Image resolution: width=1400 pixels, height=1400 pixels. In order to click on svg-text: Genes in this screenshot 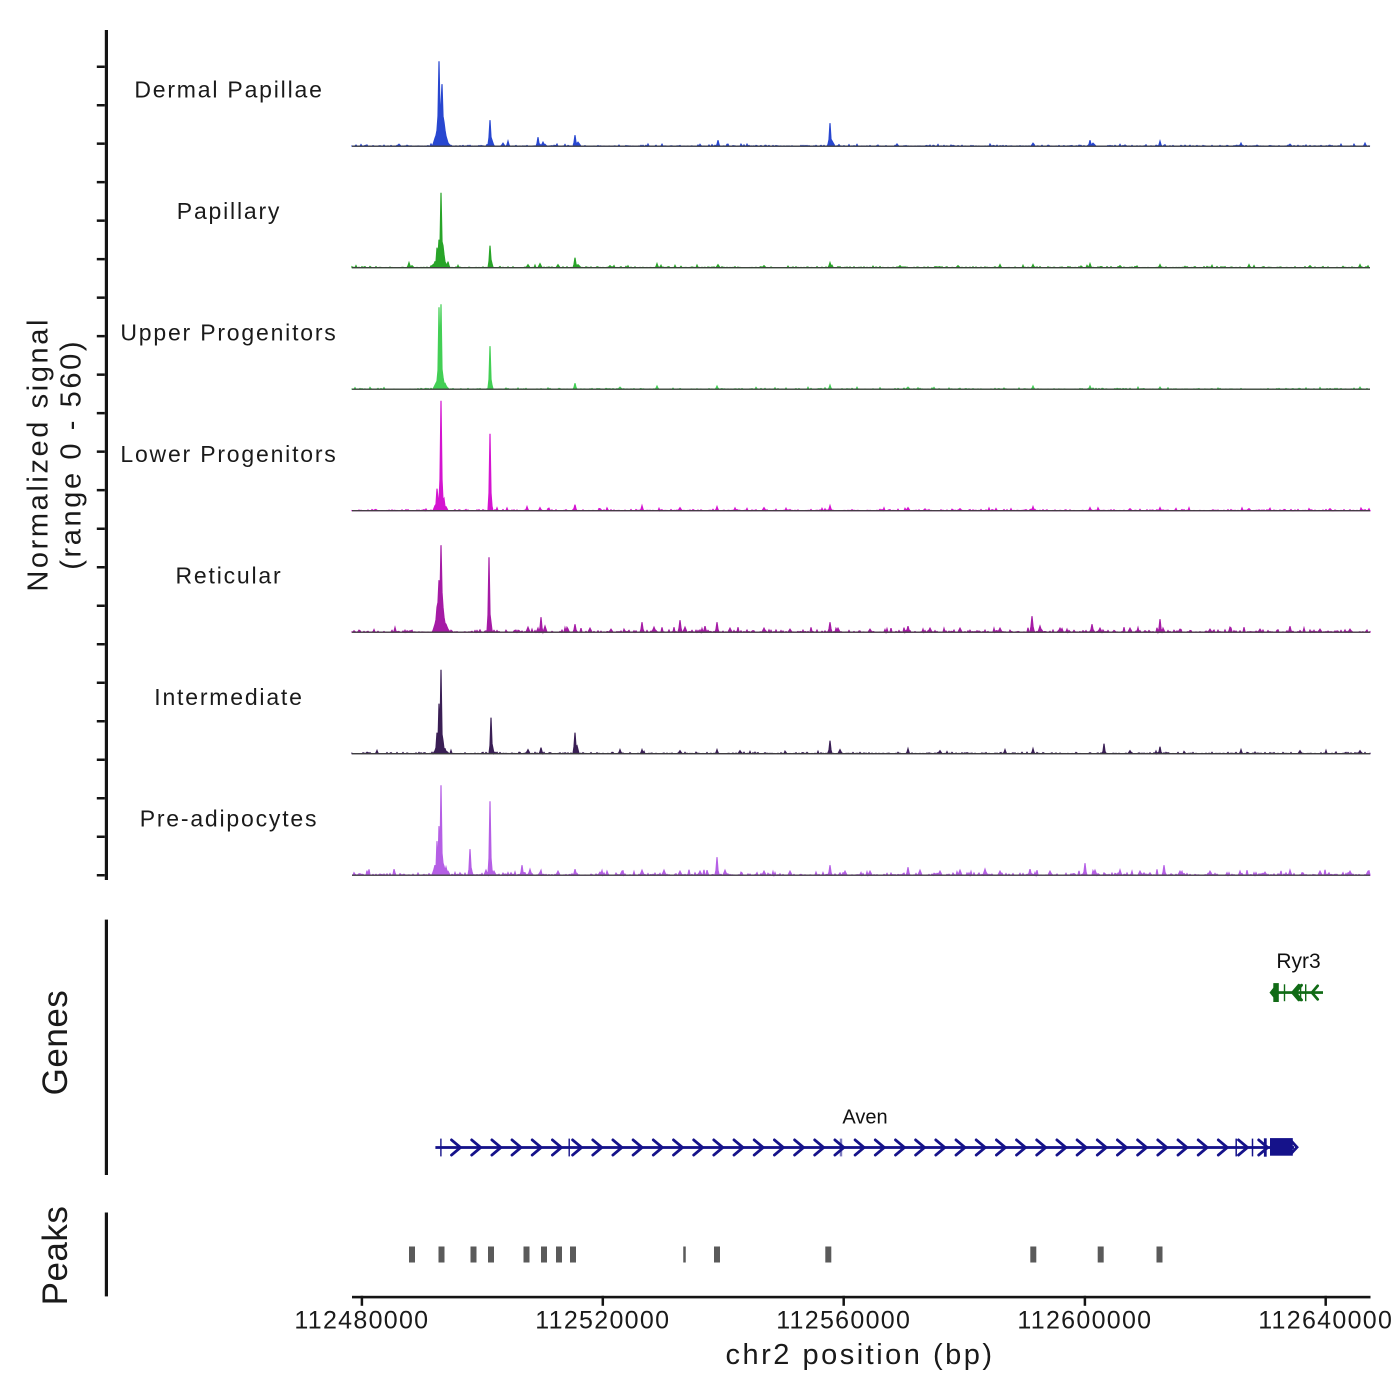, I will do `click(55, 1043)`.